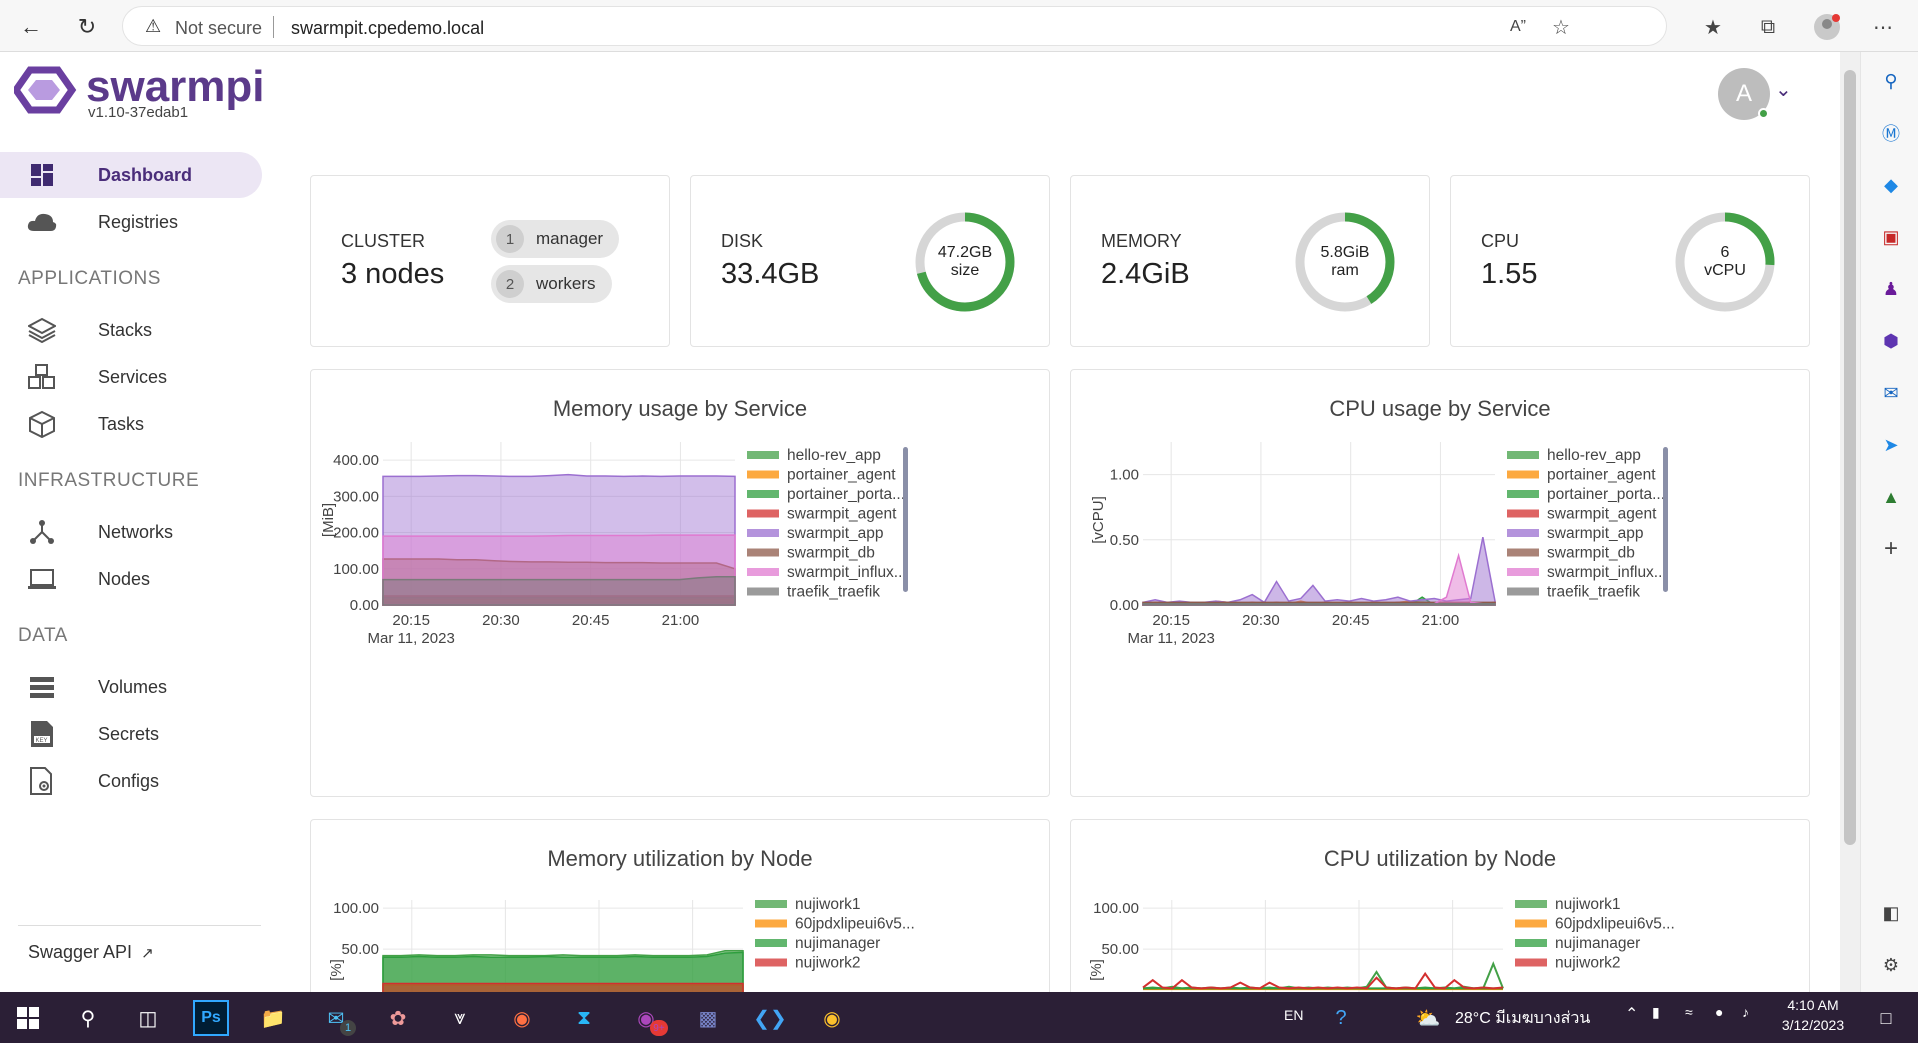 This screenshot has width=1918, height=1043. Describe the element at coordinates (1745, 1012) in the screenshot. I see `volume-icon: ♪` at that location.